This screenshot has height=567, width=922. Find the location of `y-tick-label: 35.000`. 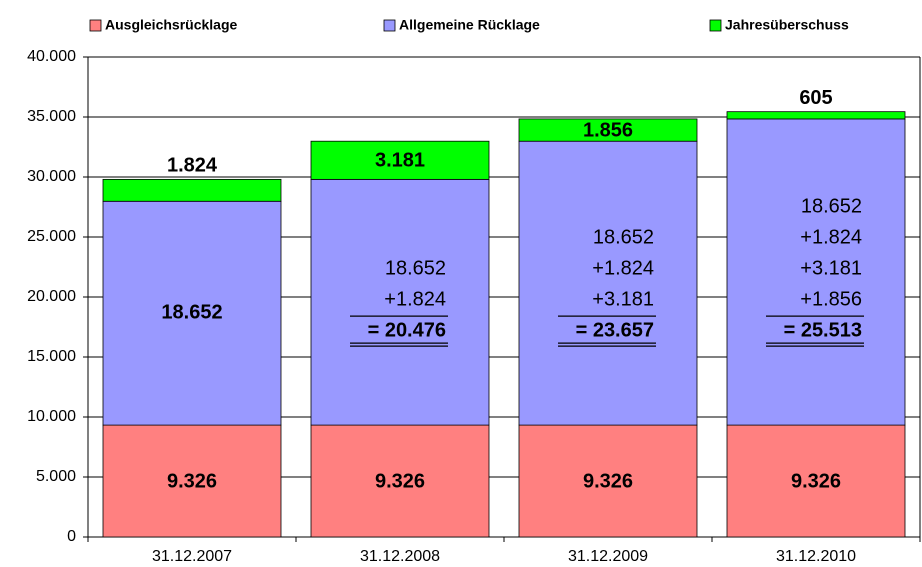

y-tick-label: 35.000 is located at coordinates (51, 116).